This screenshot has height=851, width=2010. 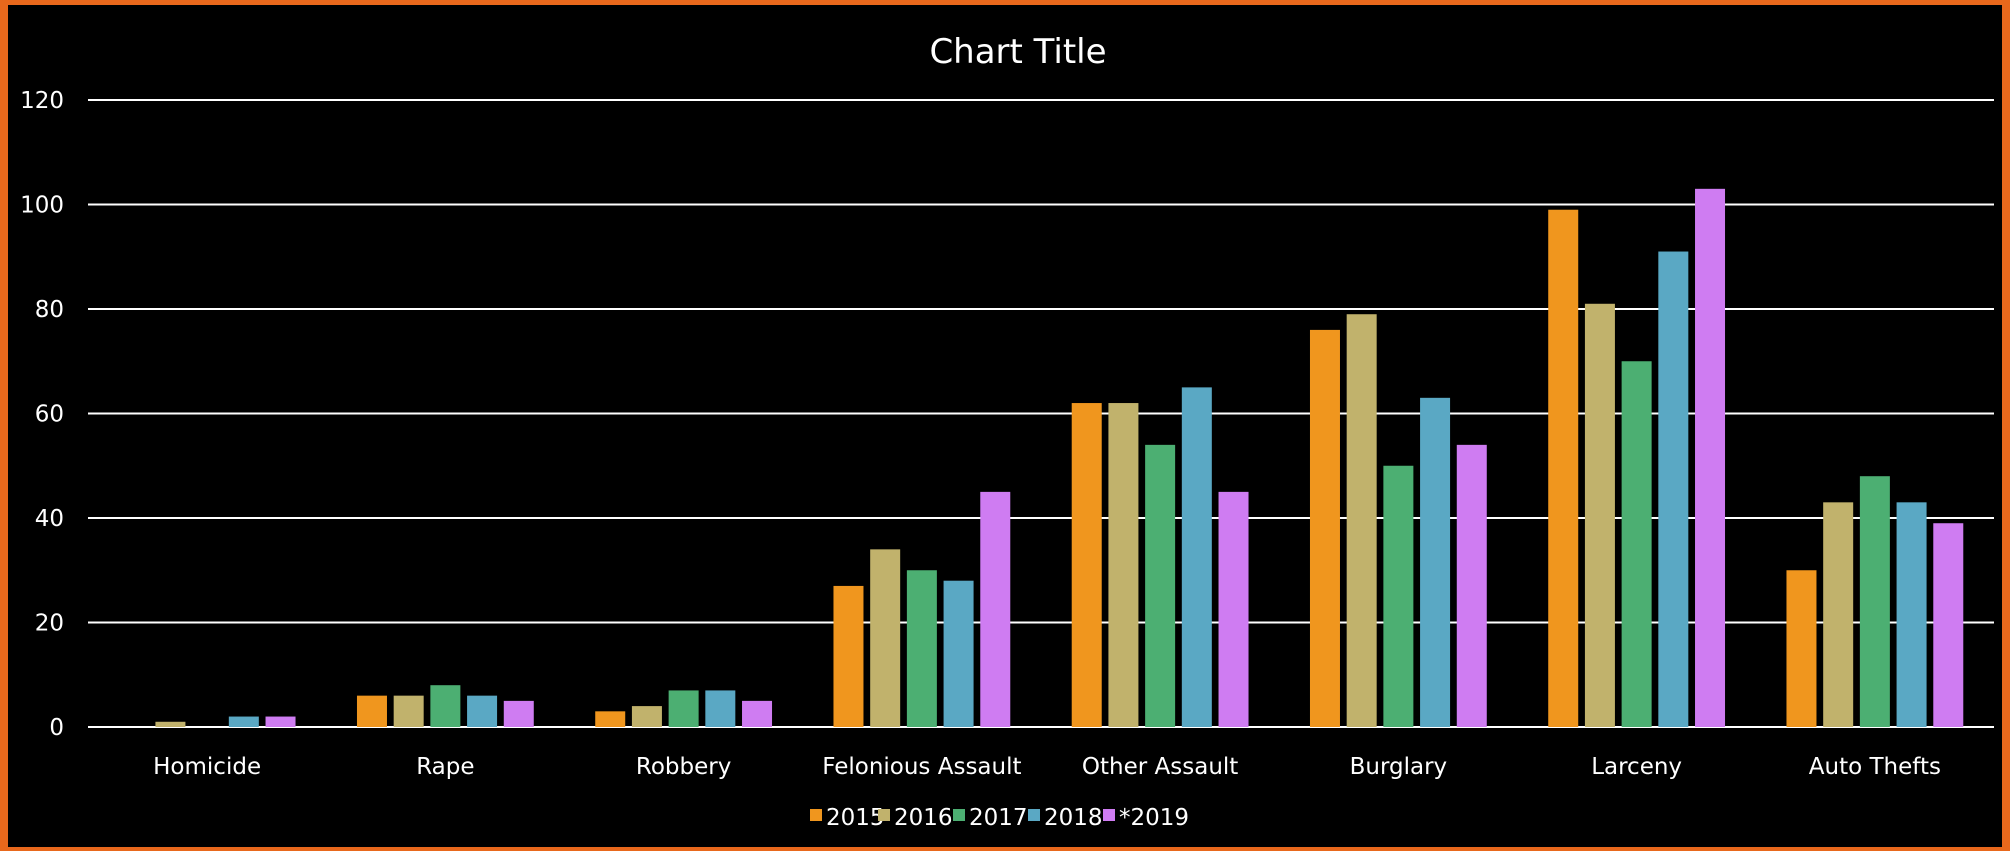 What do you see at coordinates (1361, 520) in the screenshot?
I see `bar-burglary-2016` at bounding box center [1361, 520].